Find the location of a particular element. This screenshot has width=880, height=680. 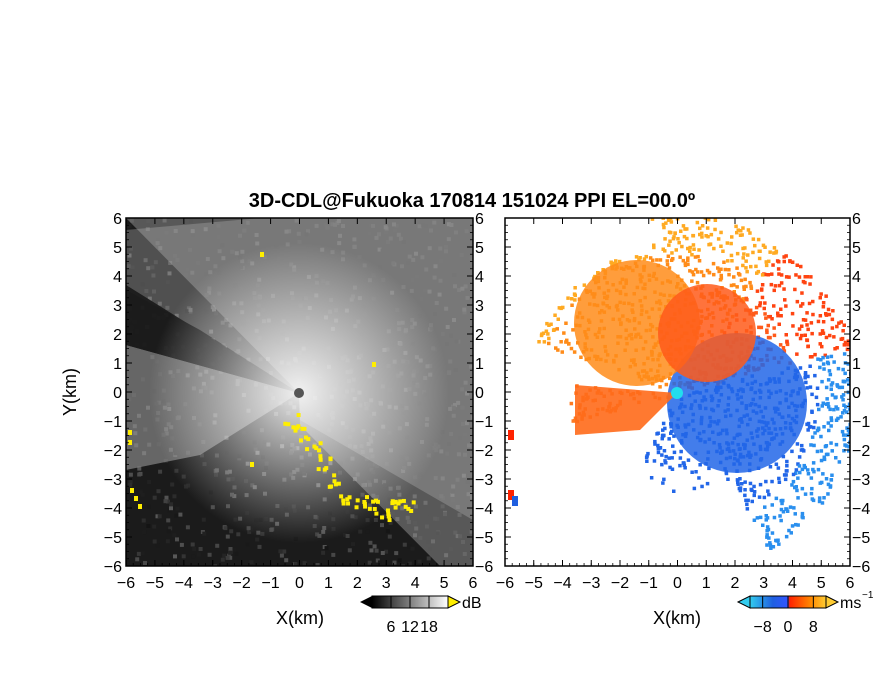

left-flag-pixels is located at coordinates (272, 387).